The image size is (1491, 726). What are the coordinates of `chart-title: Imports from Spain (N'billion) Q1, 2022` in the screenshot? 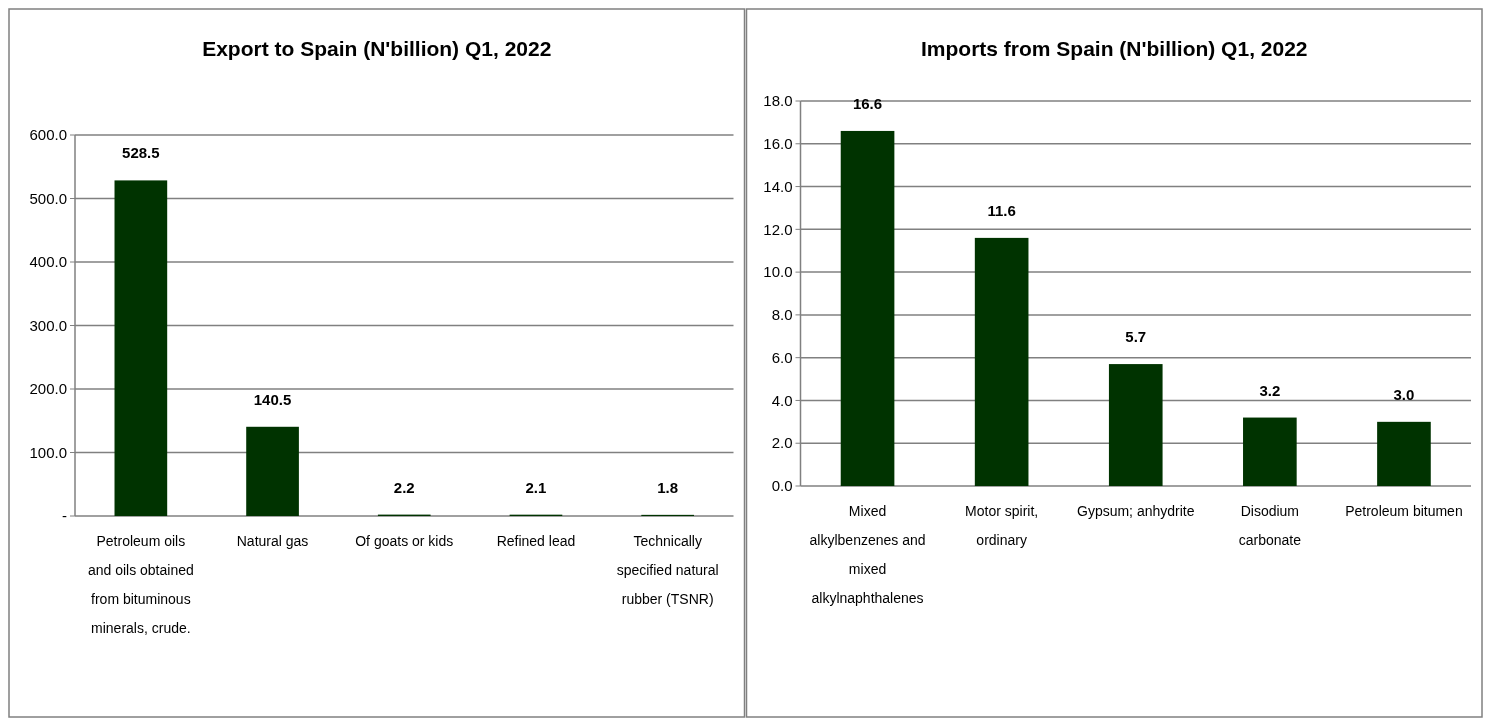 It's located at (1114, 48).